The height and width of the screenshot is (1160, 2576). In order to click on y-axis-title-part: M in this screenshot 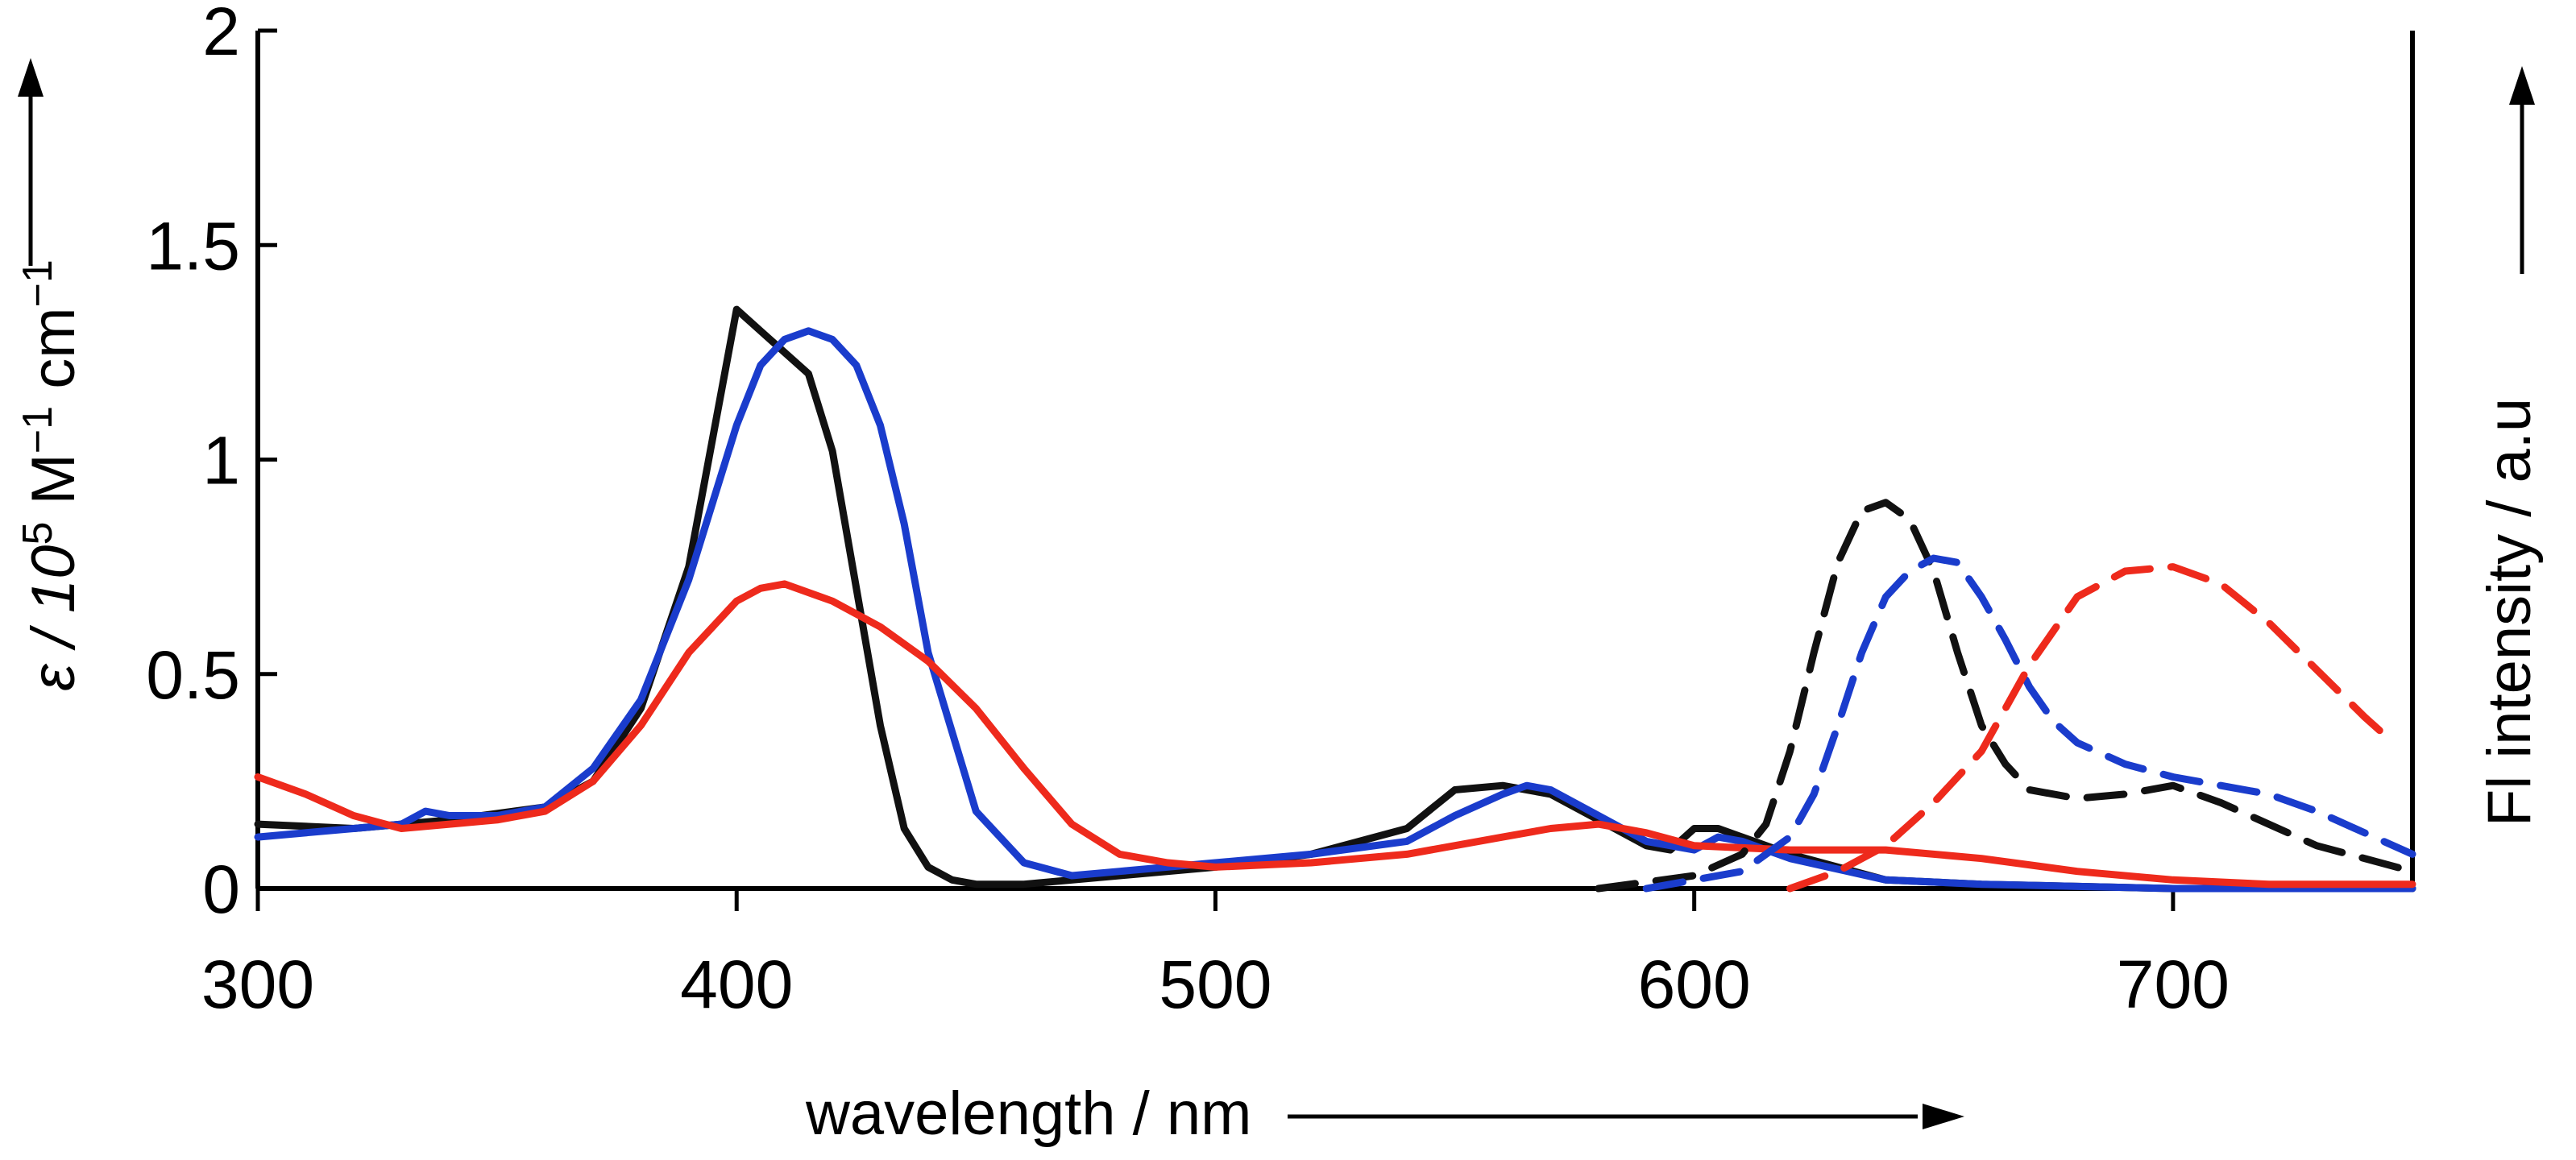, I will do `click(53, 488)`.